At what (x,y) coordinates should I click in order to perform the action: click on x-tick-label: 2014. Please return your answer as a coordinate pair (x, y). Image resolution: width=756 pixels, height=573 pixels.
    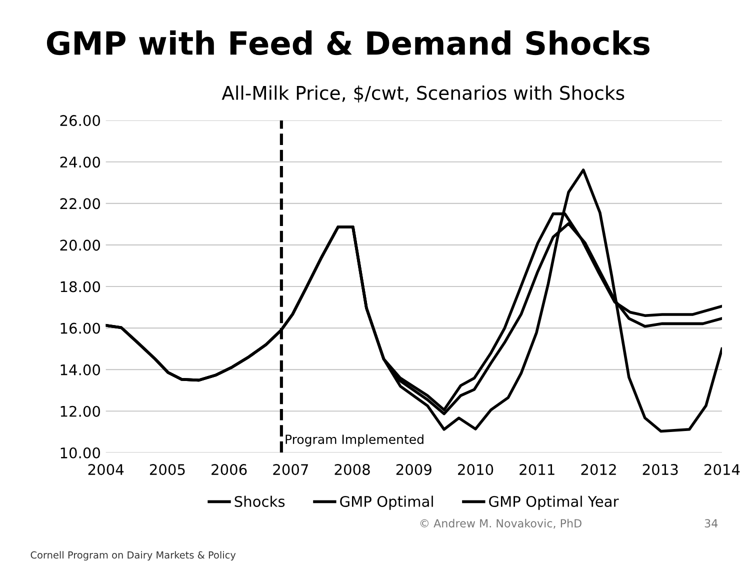
    Looking at the image, I should click on (722, 470).